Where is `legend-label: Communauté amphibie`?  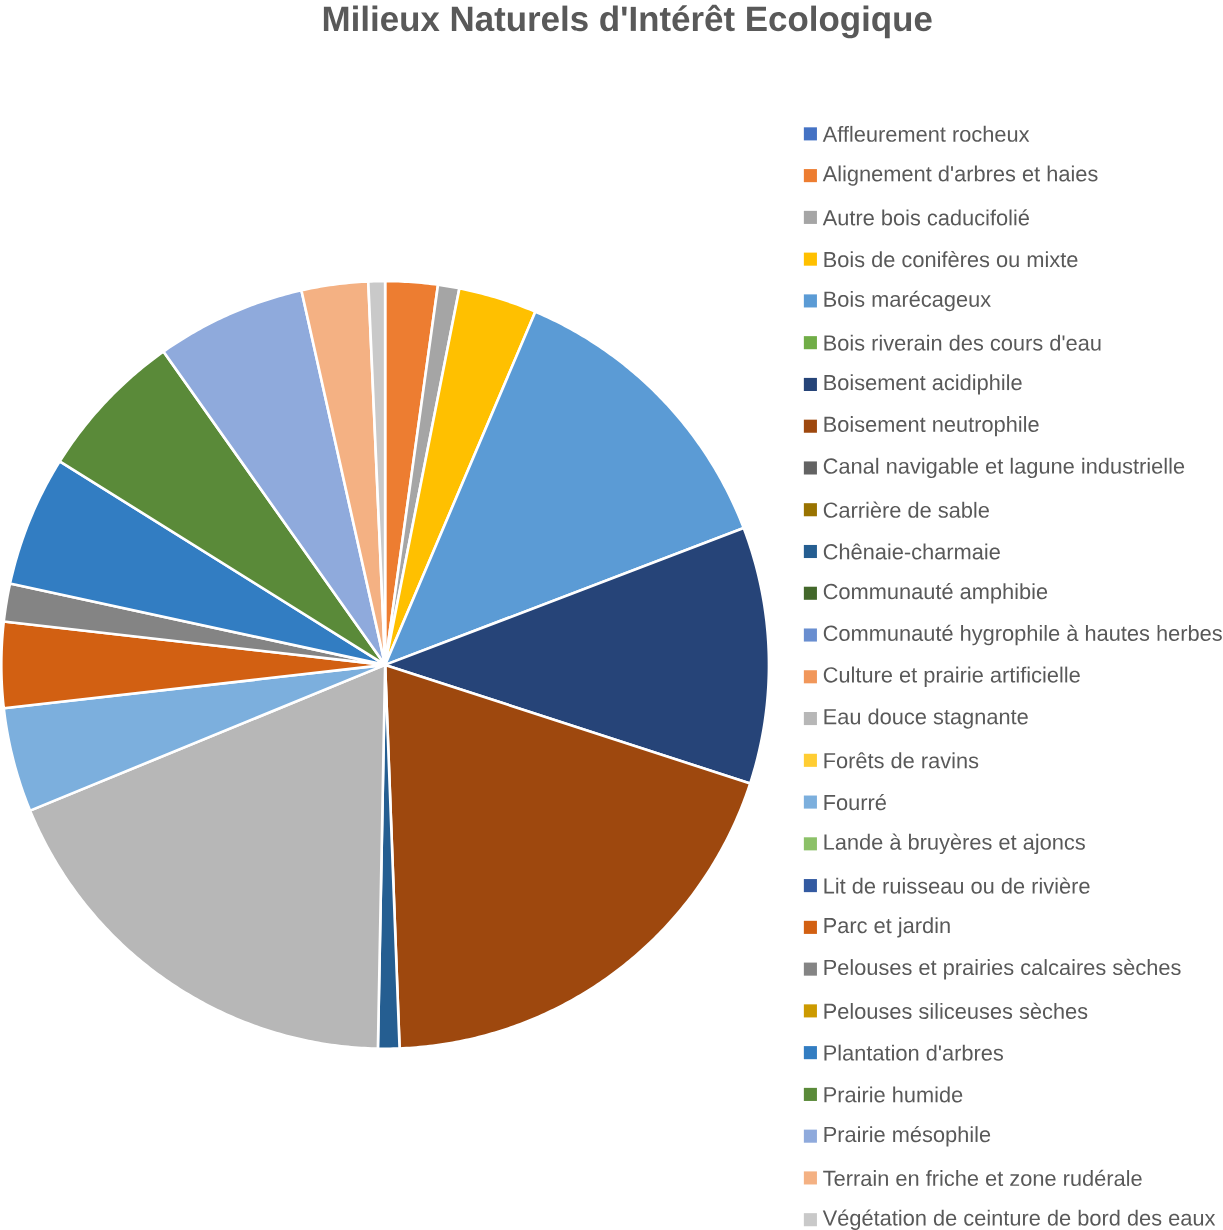 legend-label: Communauté amphibie is located at coordinates (935, 593).